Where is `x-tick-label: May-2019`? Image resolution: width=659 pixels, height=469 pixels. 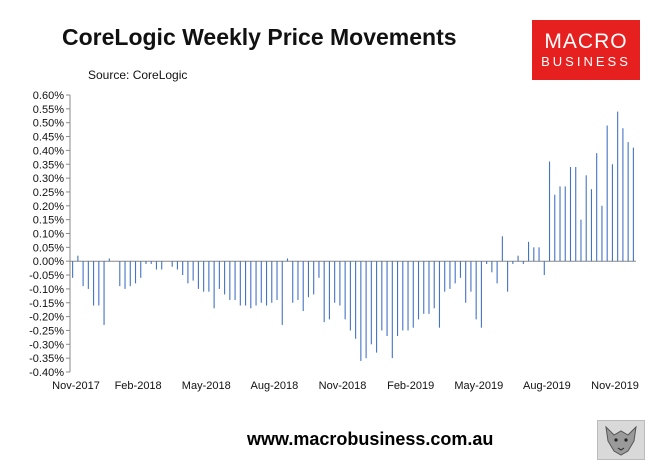
x-tick-label: May-2019 is located at coordinates (478, 386).